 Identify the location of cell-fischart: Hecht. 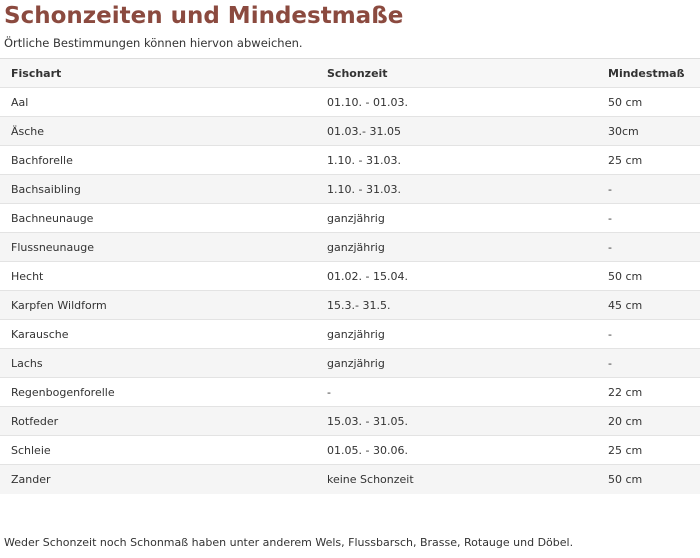
(158, 276).